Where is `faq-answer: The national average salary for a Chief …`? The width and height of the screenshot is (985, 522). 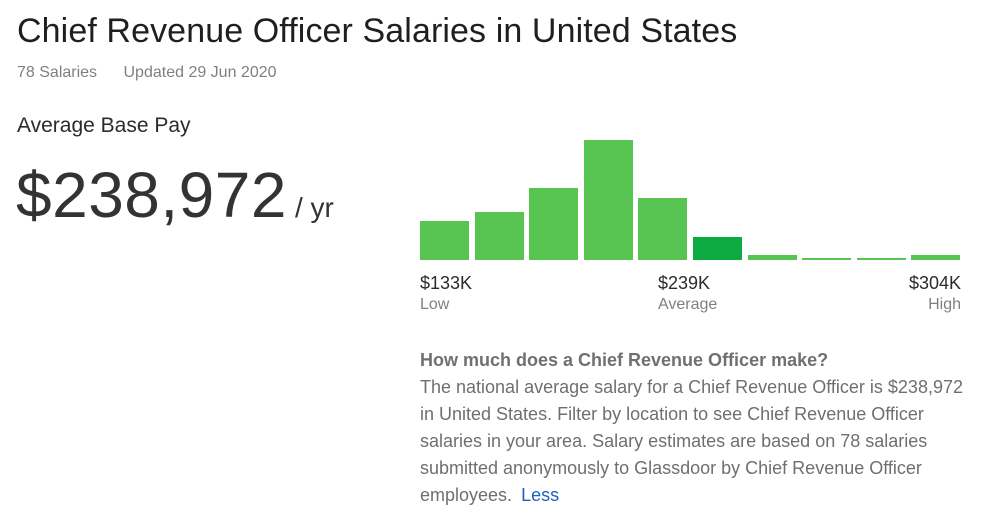 faq-answer: The national average salary for a Chief … is located at coordinates (691, 441).